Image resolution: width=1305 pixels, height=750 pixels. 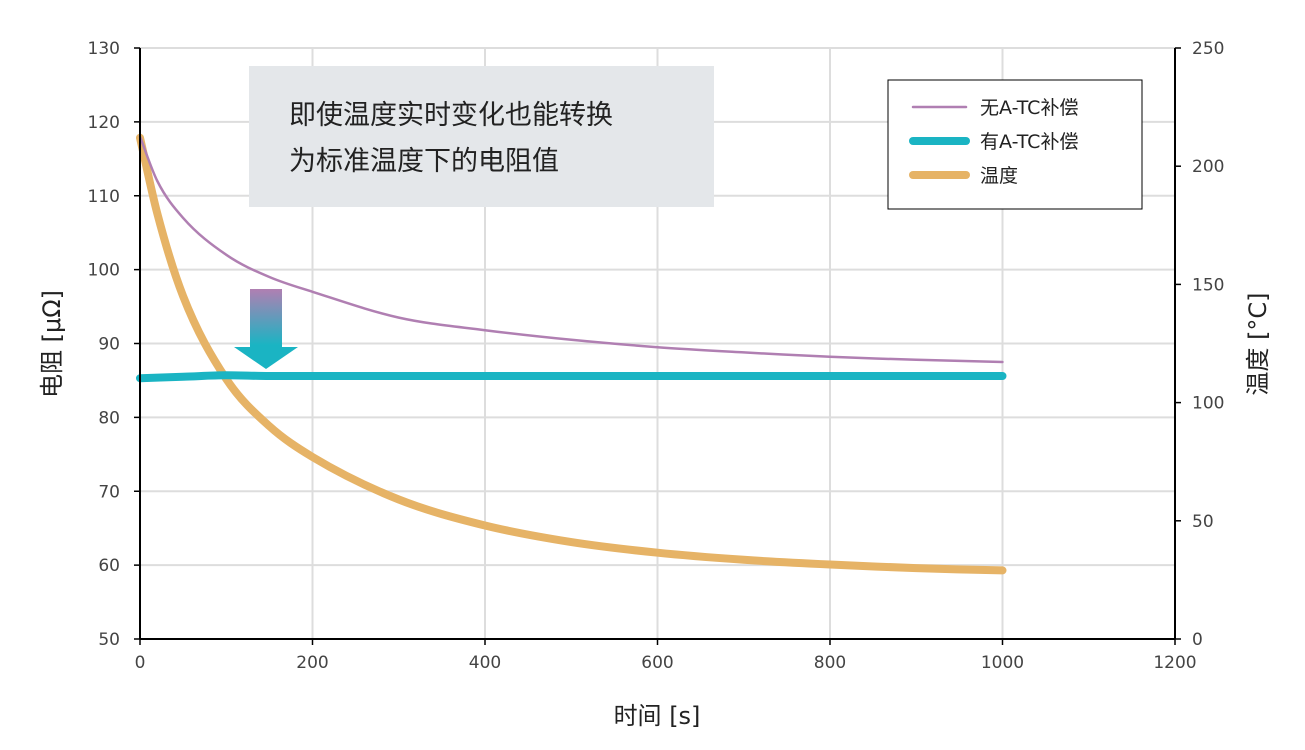 I want to click on x-tick-label: 400, so click(x=485, y=663).